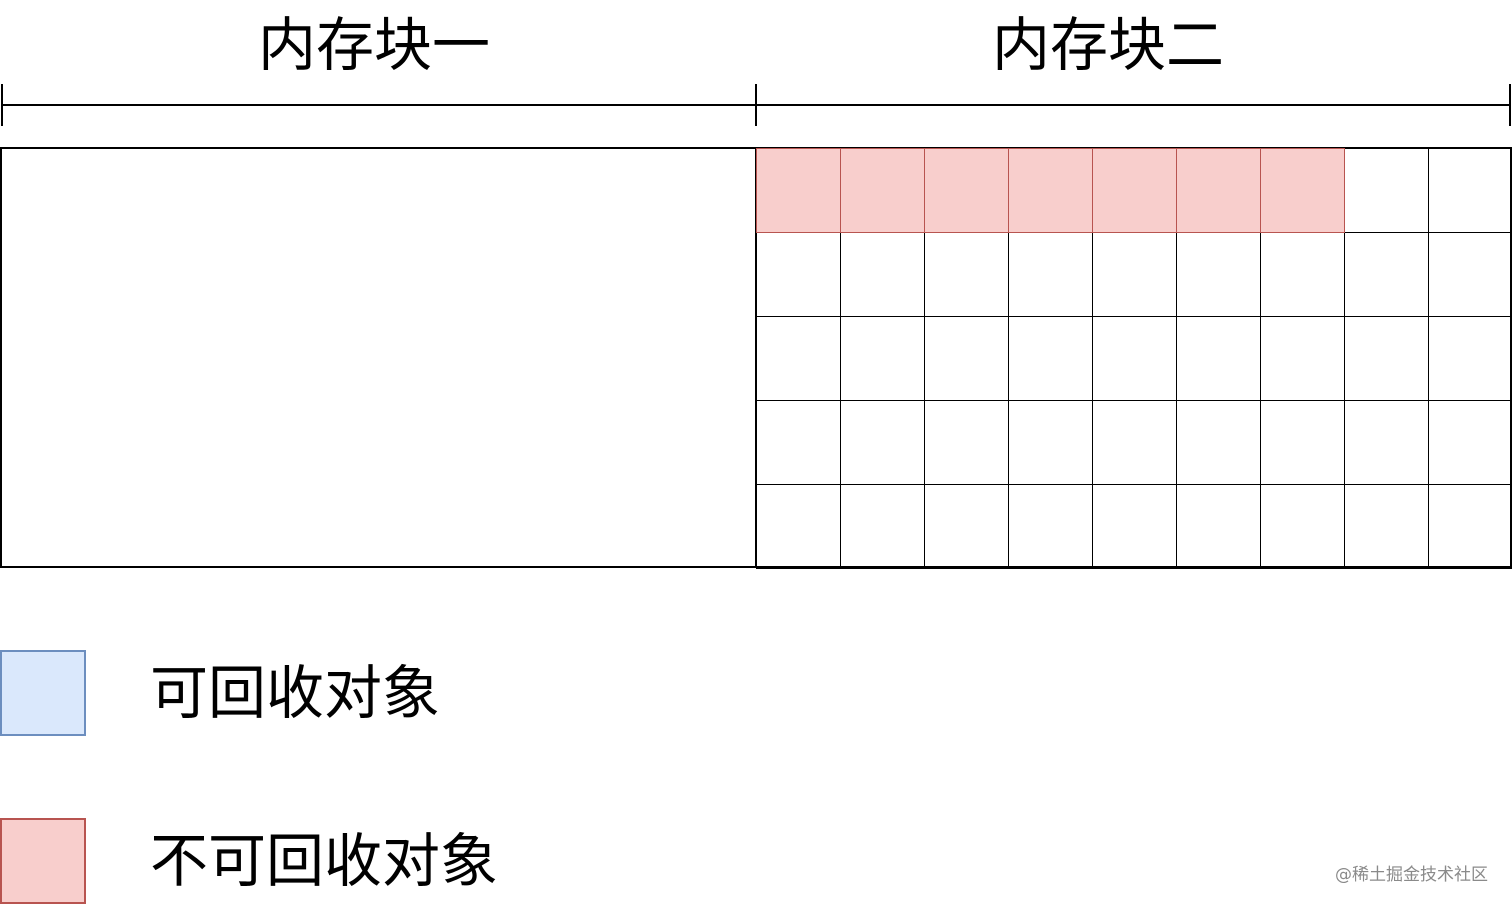 The height and width of the screenshot is (904, 1512). What do you see at coordinates (324, 861) in the screenshot?
I see `legend-label-non-recyclable: 不可回收对象` at bounding box center [324, 861].